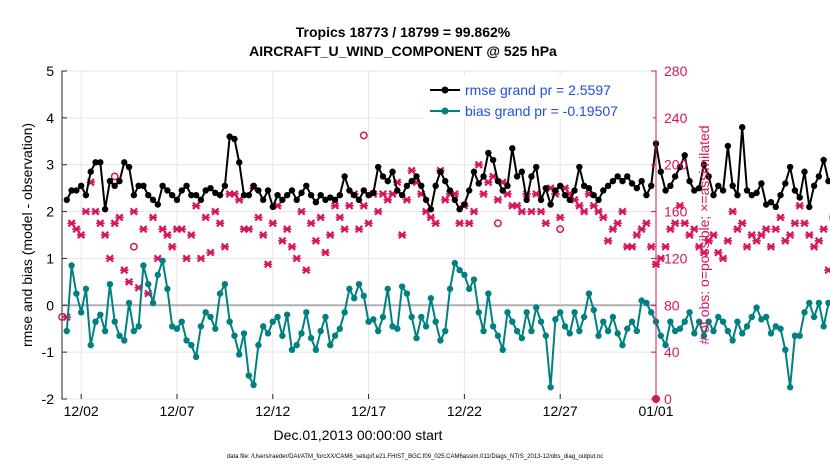 The width and height of the screenshot is (830, 470). Describe the element at coordinates (50, 118) in the screenshot. I see `y-left-tick-label-6: 4` at that location.